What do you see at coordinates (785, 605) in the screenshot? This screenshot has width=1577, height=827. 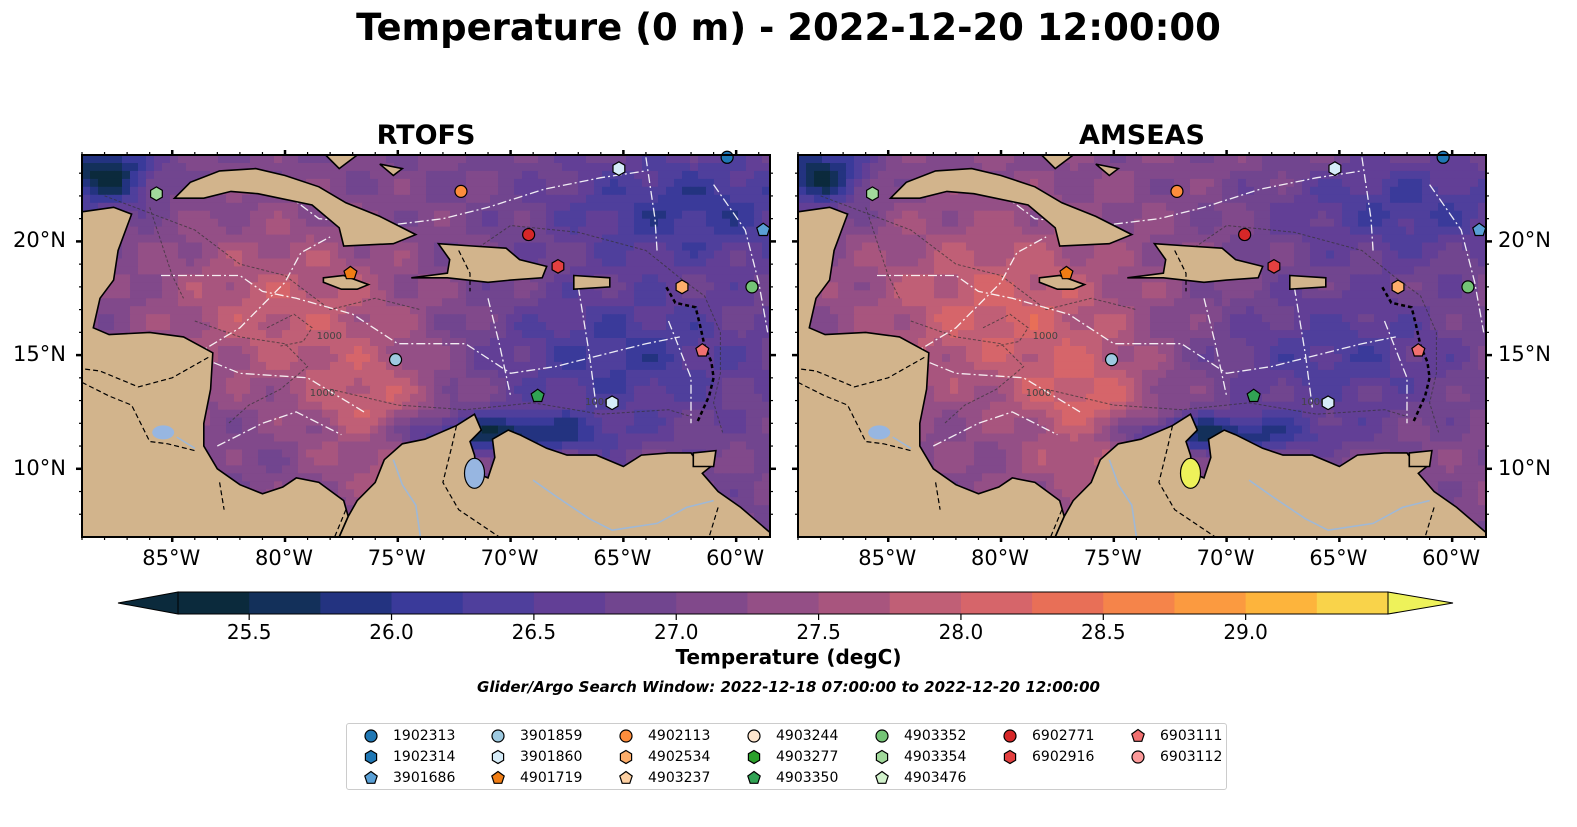 I see `colorbar` at bounding box center [785, 605].